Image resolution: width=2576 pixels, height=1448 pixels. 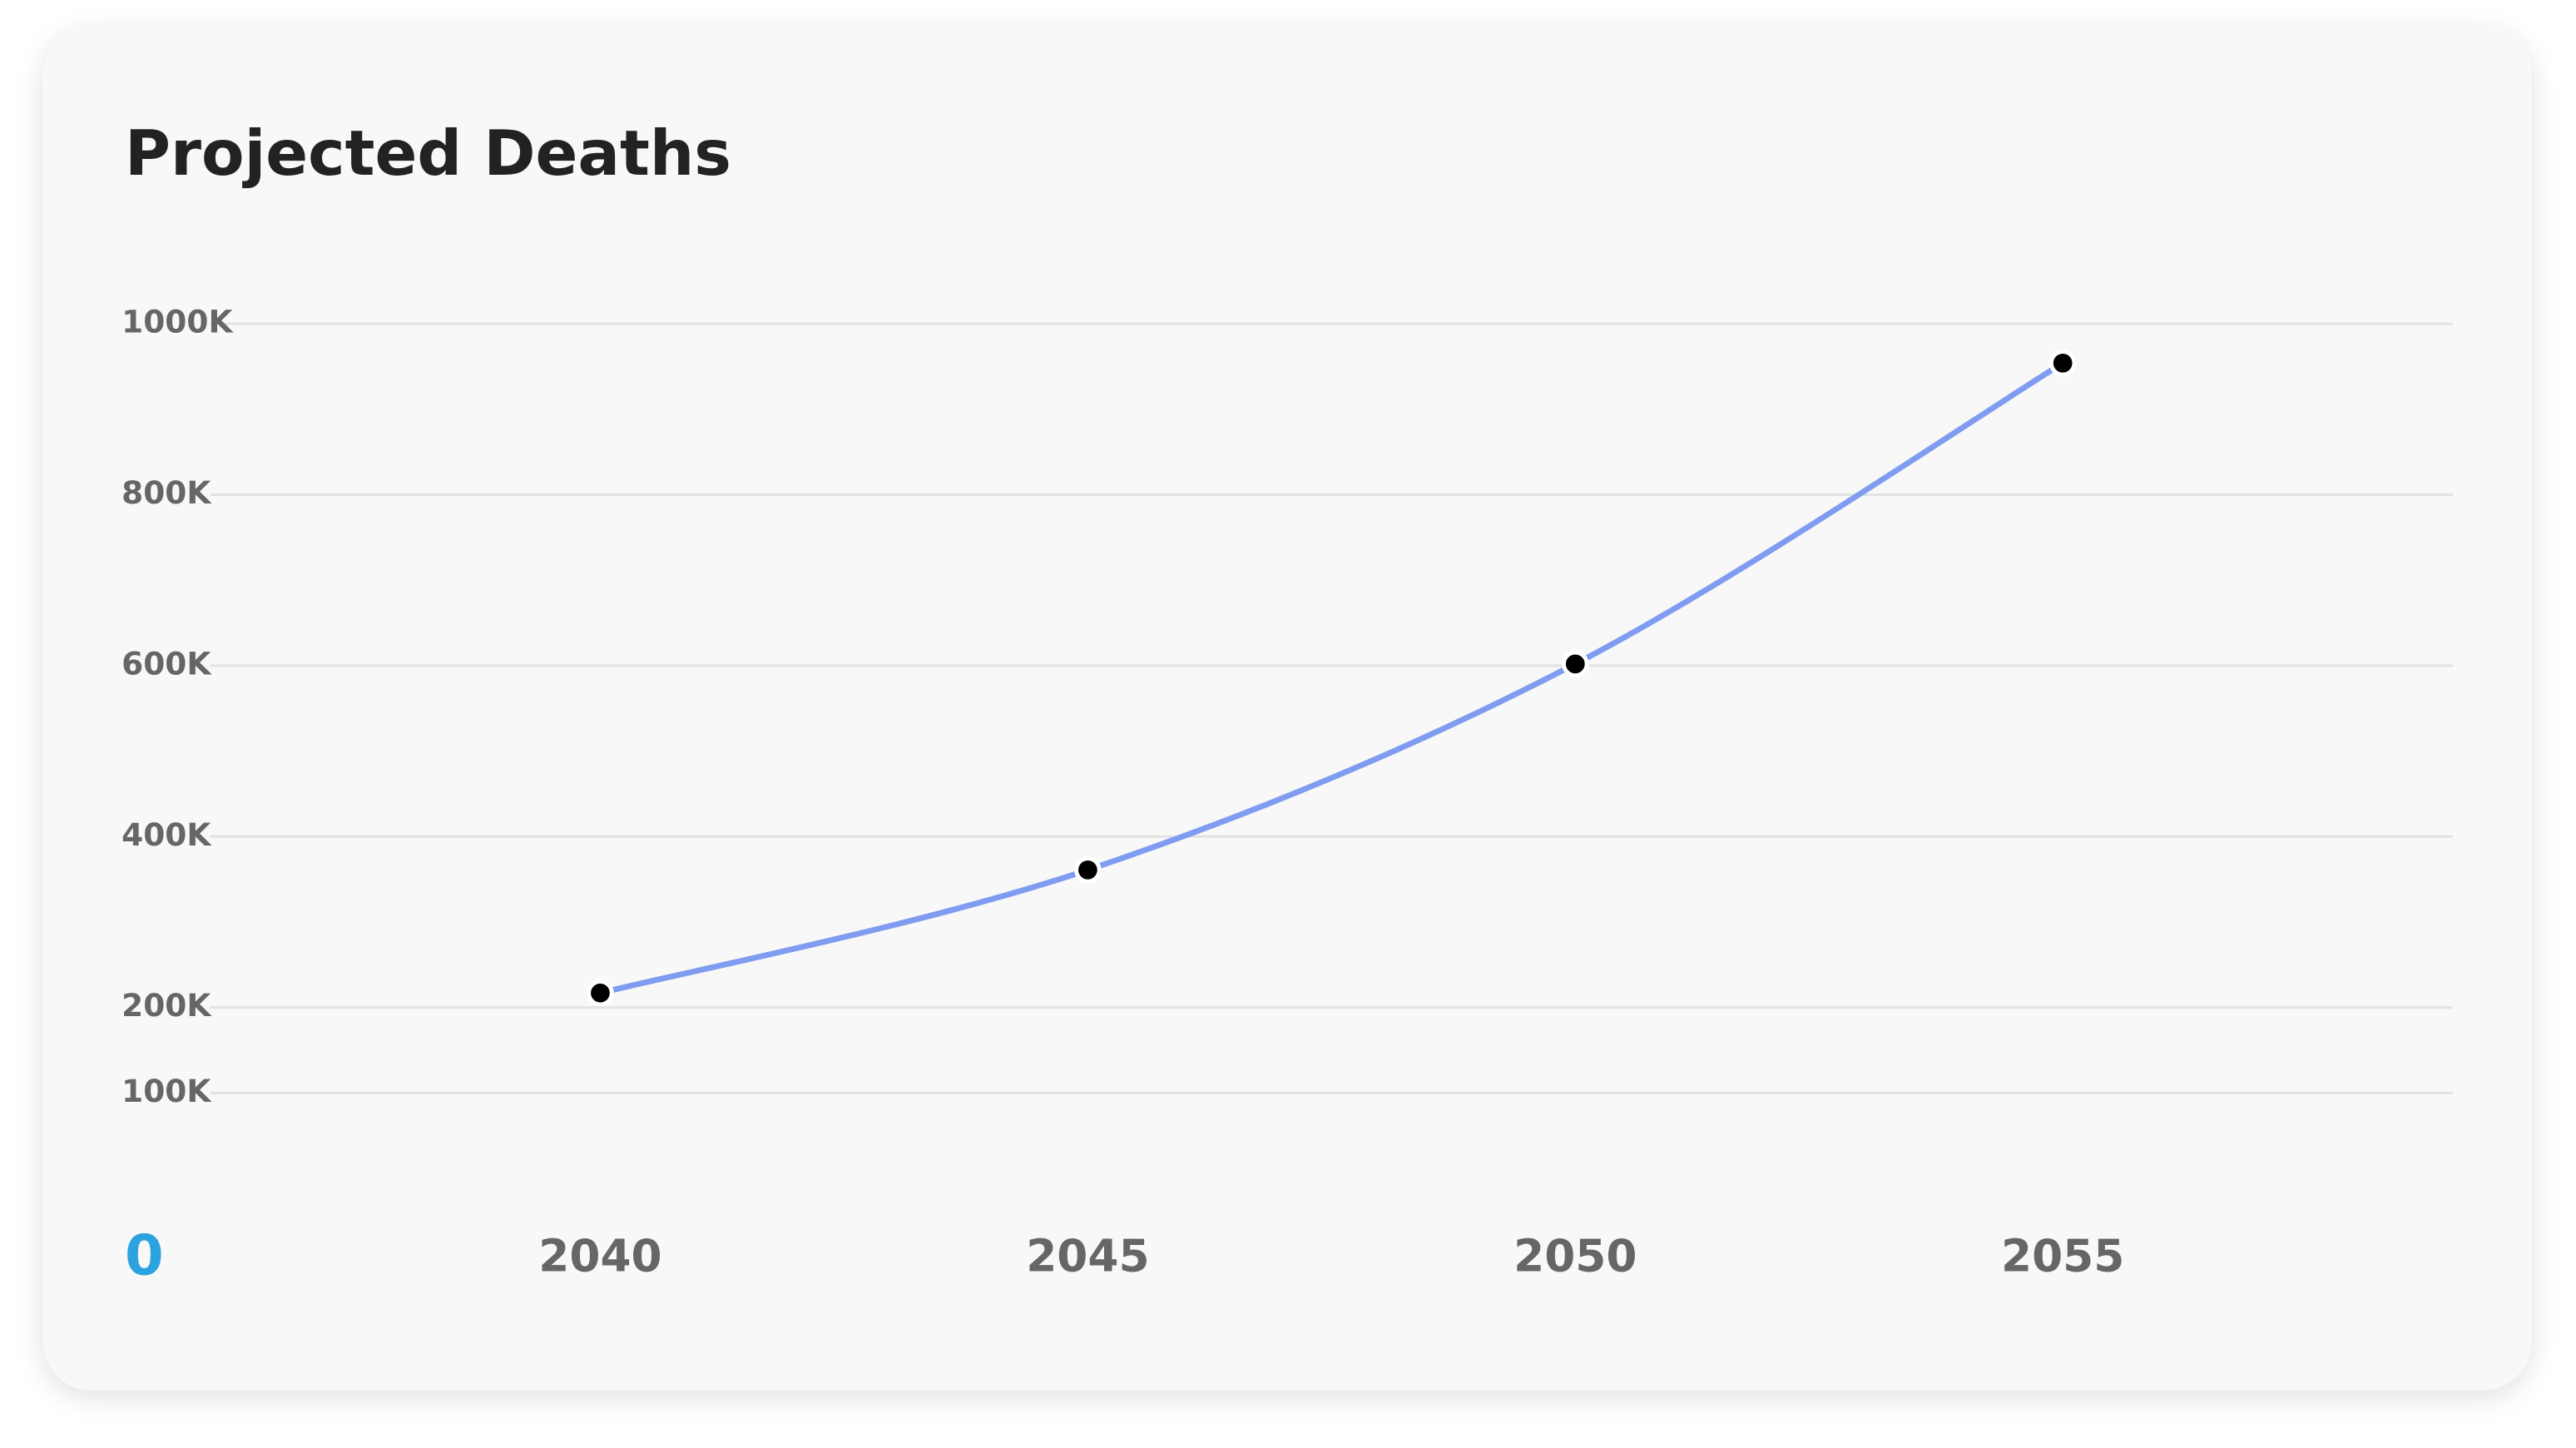 I want to click on y-tick-label: 800K, so click(x=166, y=492).